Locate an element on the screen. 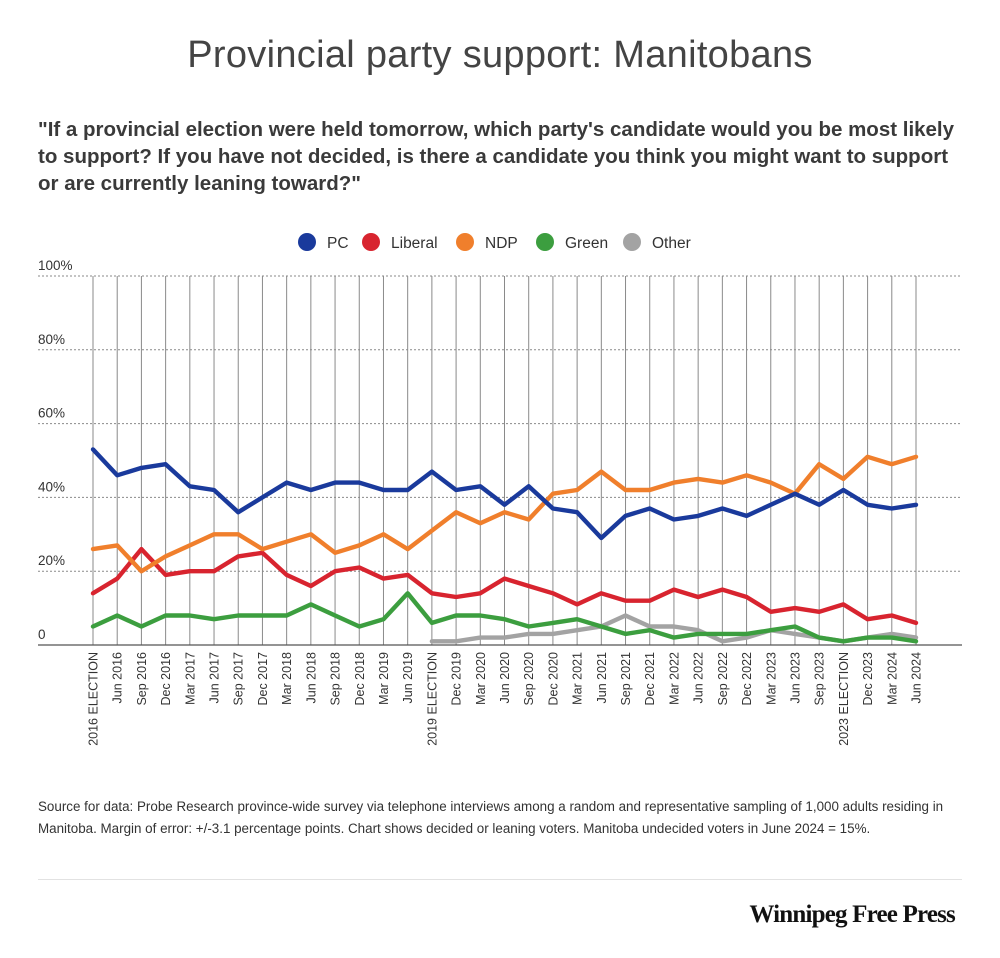 This screenshot has width=1000, height=958. legend-marker-ndp is located at coordinates (465, 242).